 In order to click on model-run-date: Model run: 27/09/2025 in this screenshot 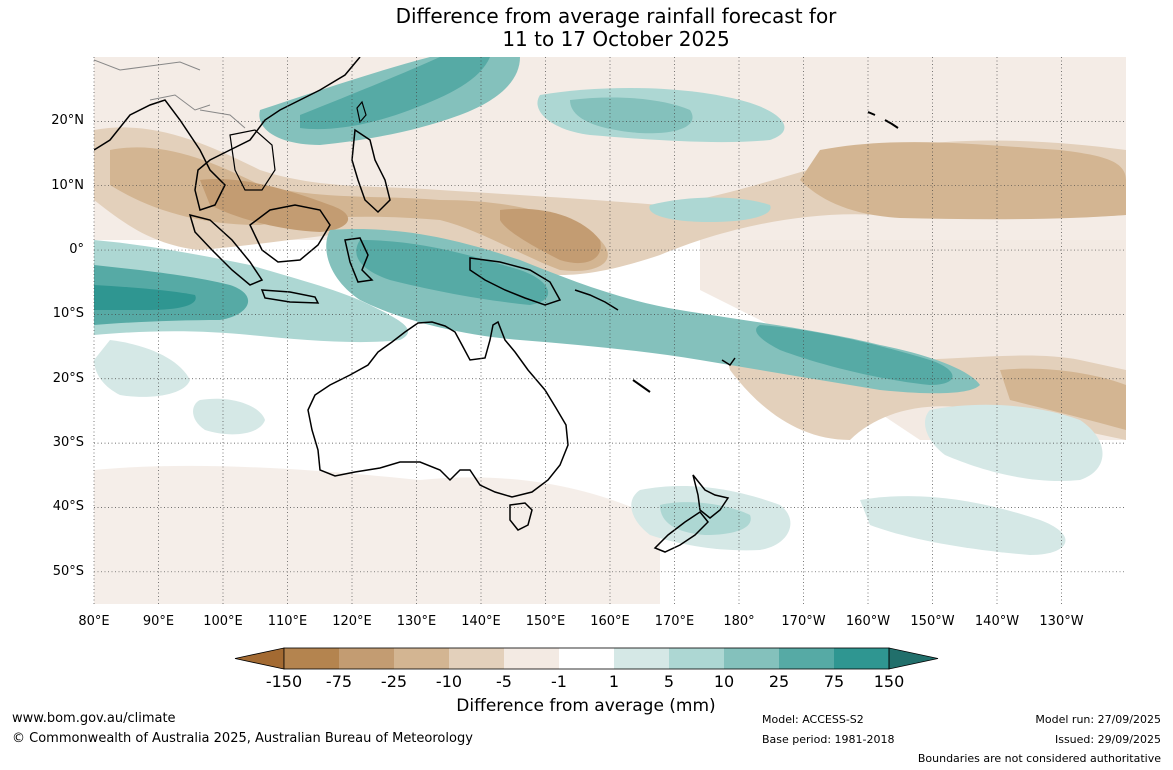, I will do `click(1098, 719)`.